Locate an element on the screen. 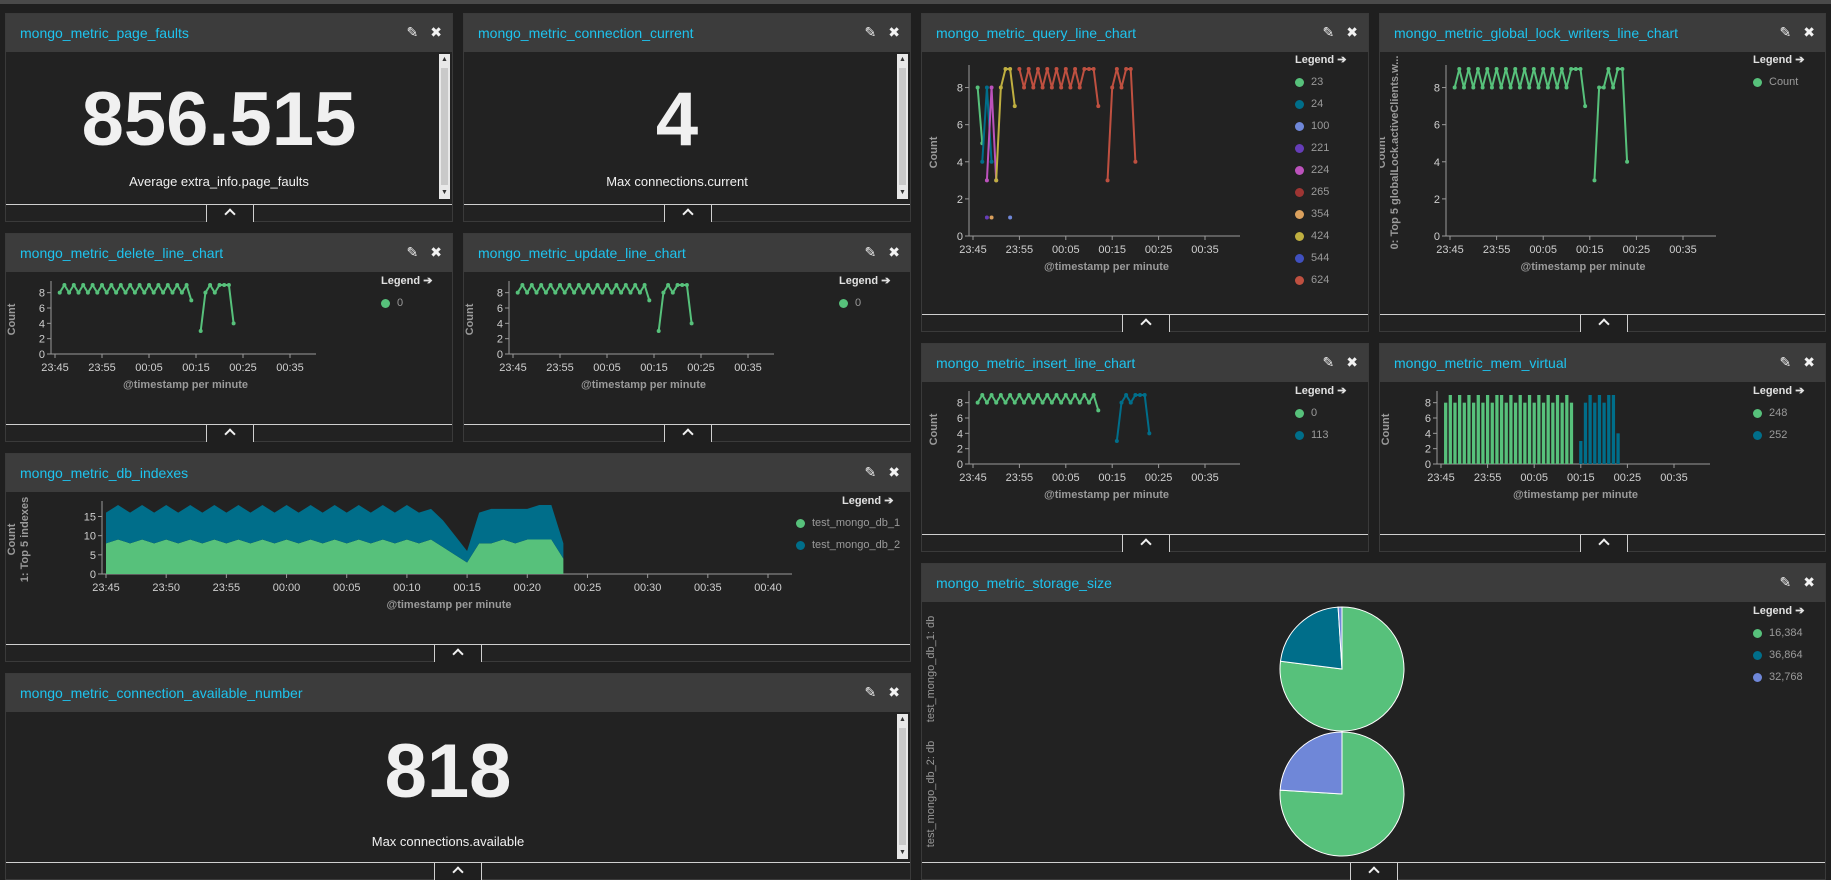 Image resolution: width=1831 pixels, height=880 pixels. panel-title: mongo_metric_connection_current is located at coordinates (586, 33).